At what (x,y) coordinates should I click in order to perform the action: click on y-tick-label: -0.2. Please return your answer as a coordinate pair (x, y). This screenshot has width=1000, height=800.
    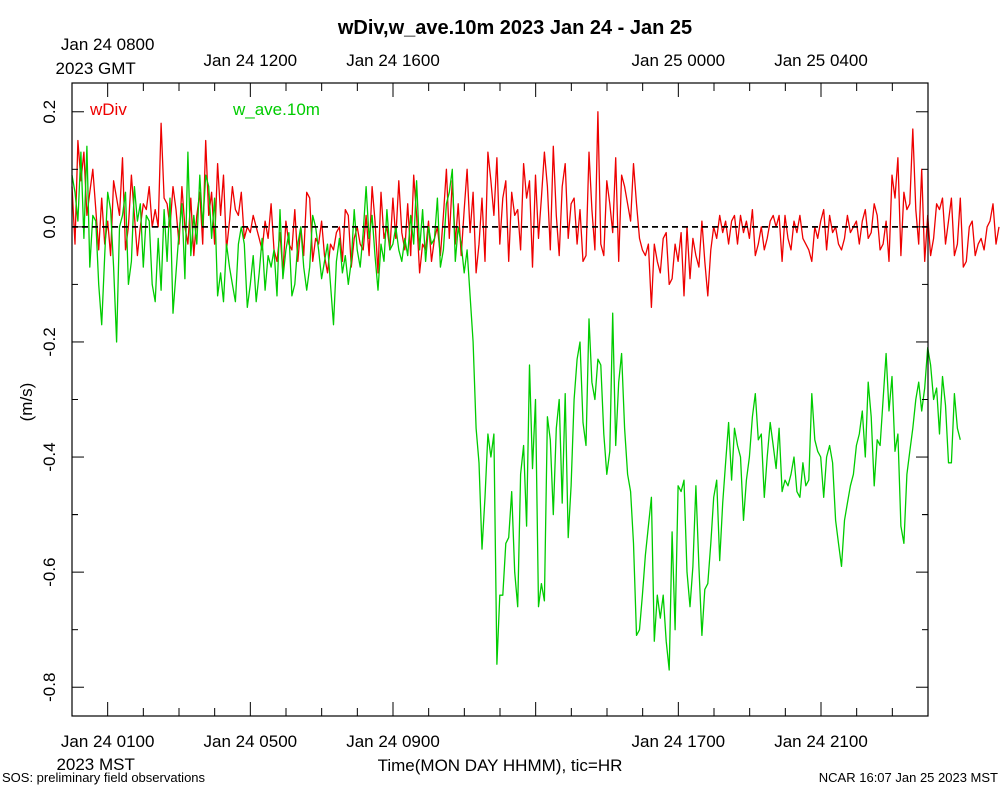
    Looking at the image, I should click on (49, 341).